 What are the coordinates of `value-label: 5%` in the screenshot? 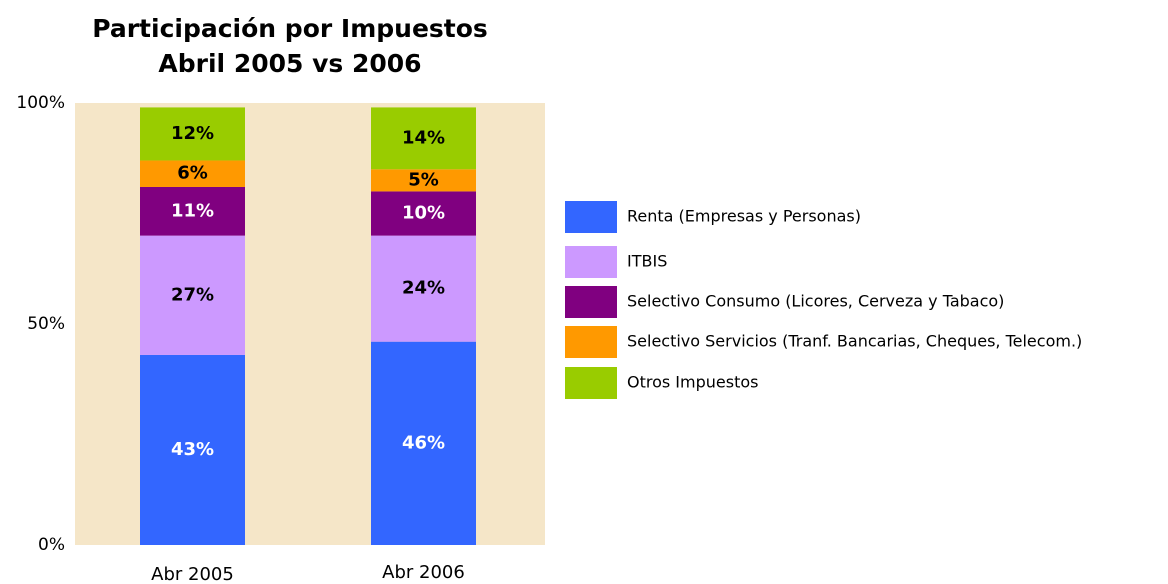 It's located at (423, 179).